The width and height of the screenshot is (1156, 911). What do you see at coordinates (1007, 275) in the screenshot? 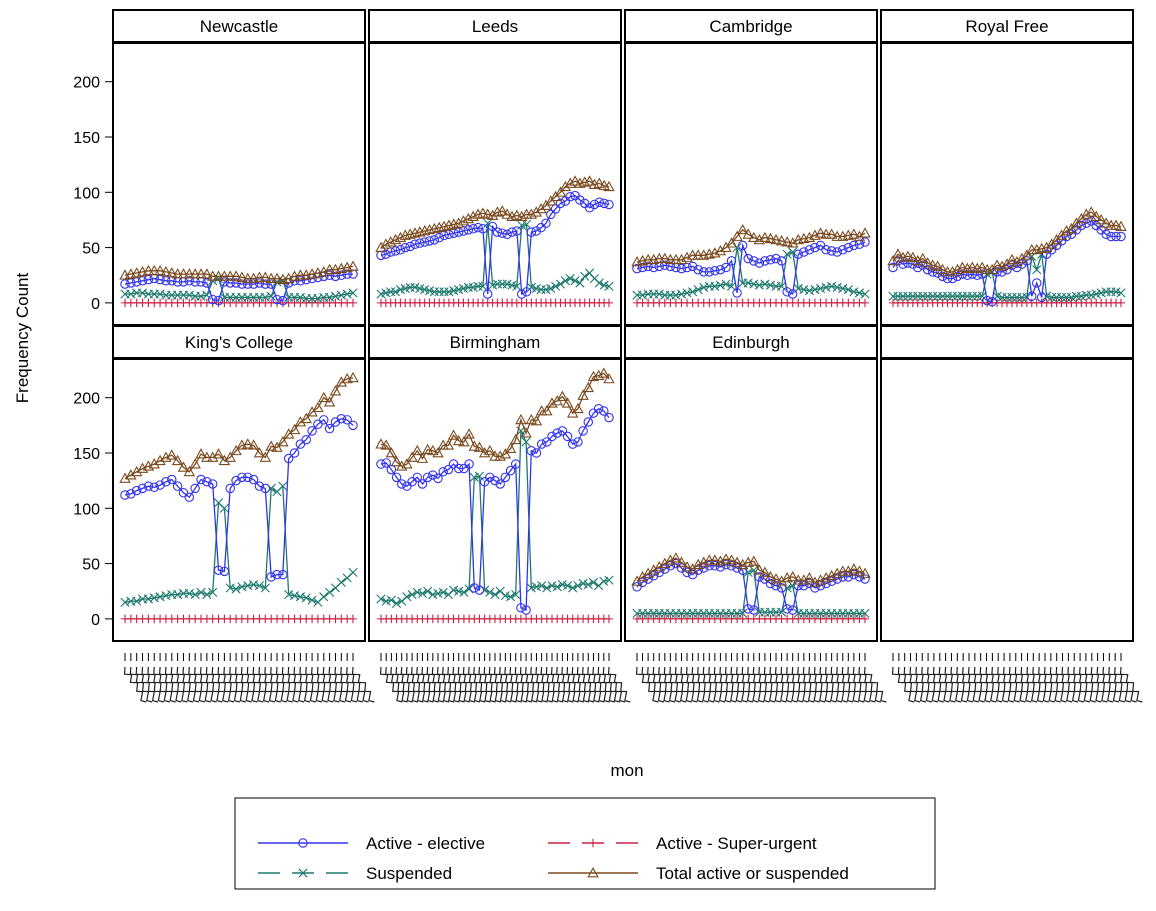
I see `series-suspended` at bounding box center [1007, 275].